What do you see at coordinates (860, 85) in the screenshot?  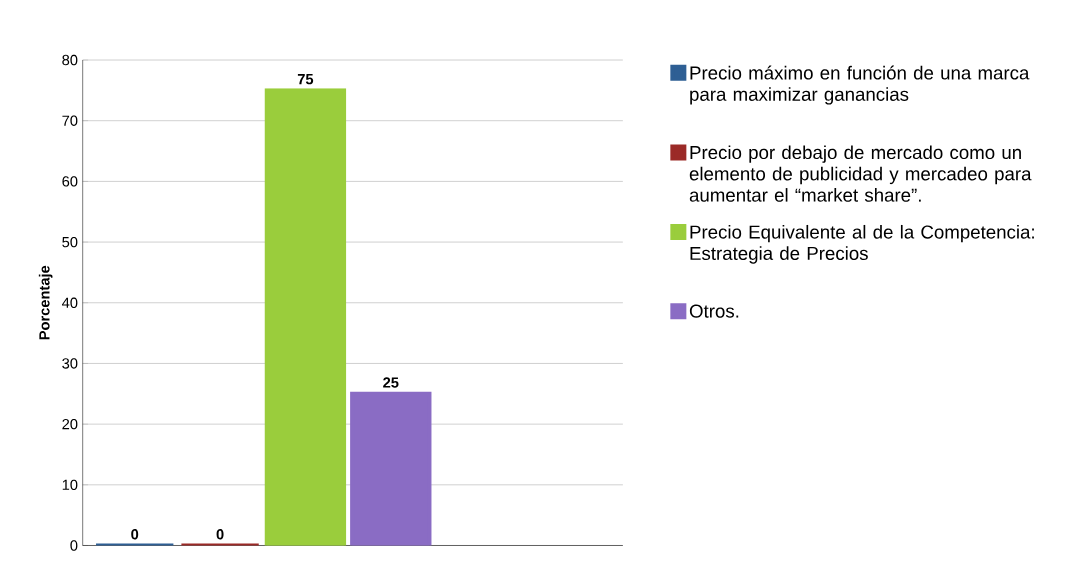 I see `legend-label: Precio máximo en función de una marca para maximizar ganancias` at bounding box center [860, 85].